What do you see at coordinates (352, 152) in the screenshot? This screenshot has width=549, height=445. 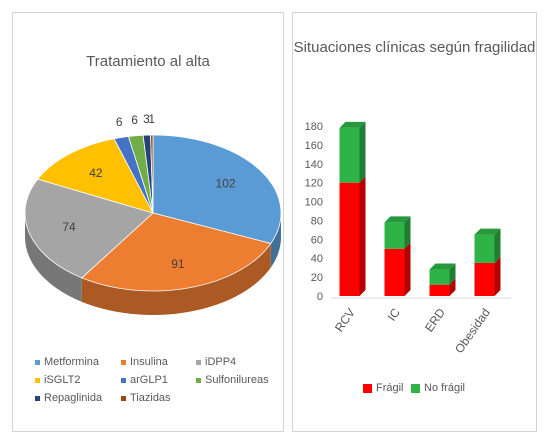 I see `bar-rcv-no-frágil` at bounding box center [352, 152].